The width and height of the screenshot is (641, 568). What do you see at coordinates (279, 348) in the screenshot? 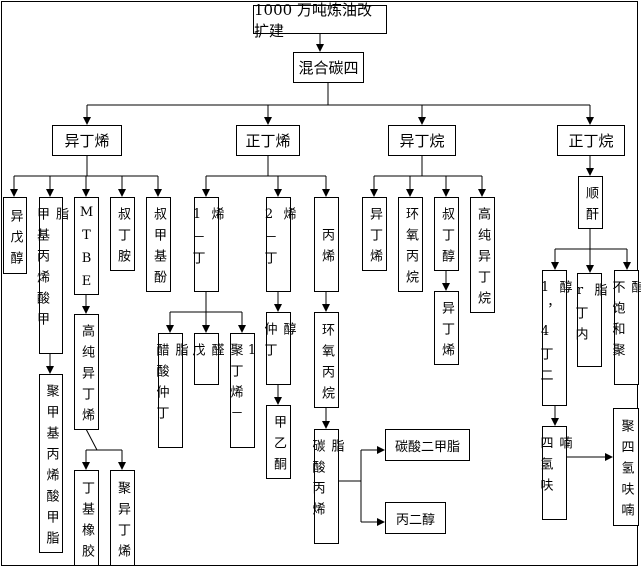
I see `sec-butanol-box: 仲丁醇` at bounding box center [279, 348].